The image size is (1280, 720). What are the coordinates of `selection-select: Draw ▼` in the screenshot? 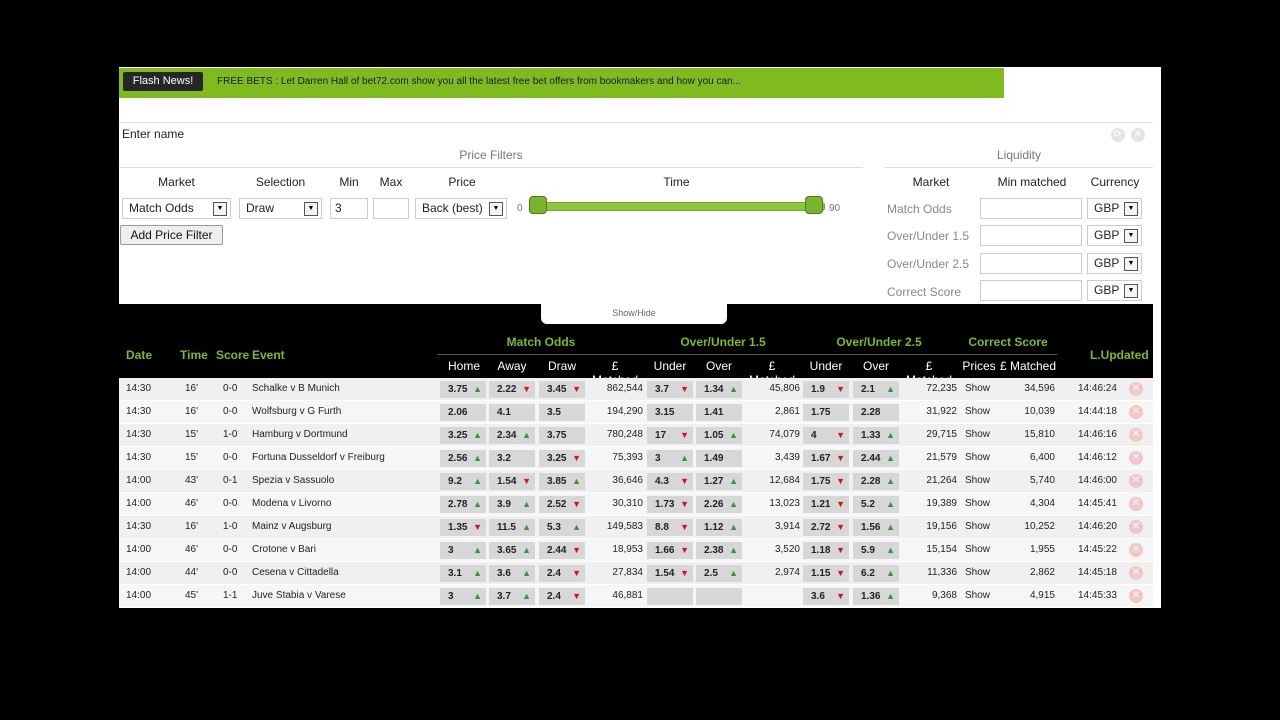 It's located at (280, 208).